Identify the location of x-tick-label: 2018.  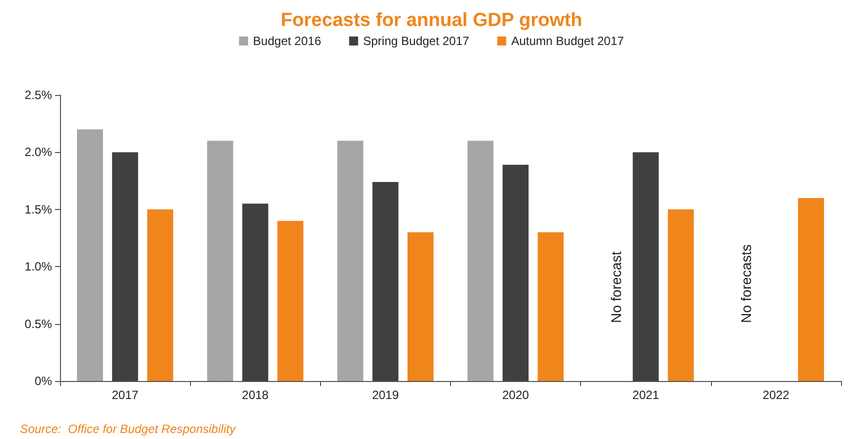
(255, 395).